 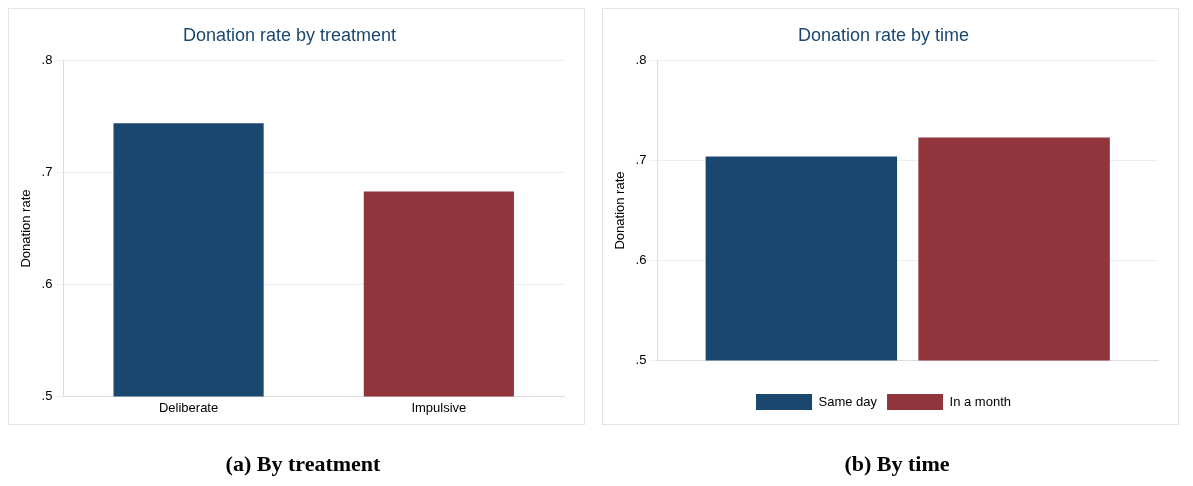 I want to click on chart-title: Donation rate by time, so click(x=883, y=34).